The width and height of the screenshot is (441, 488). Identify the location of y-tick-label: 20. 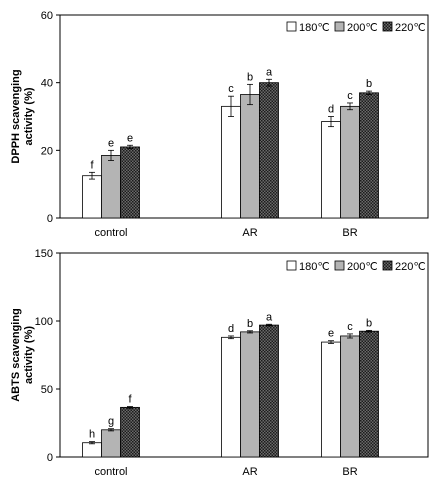
(47, 151).